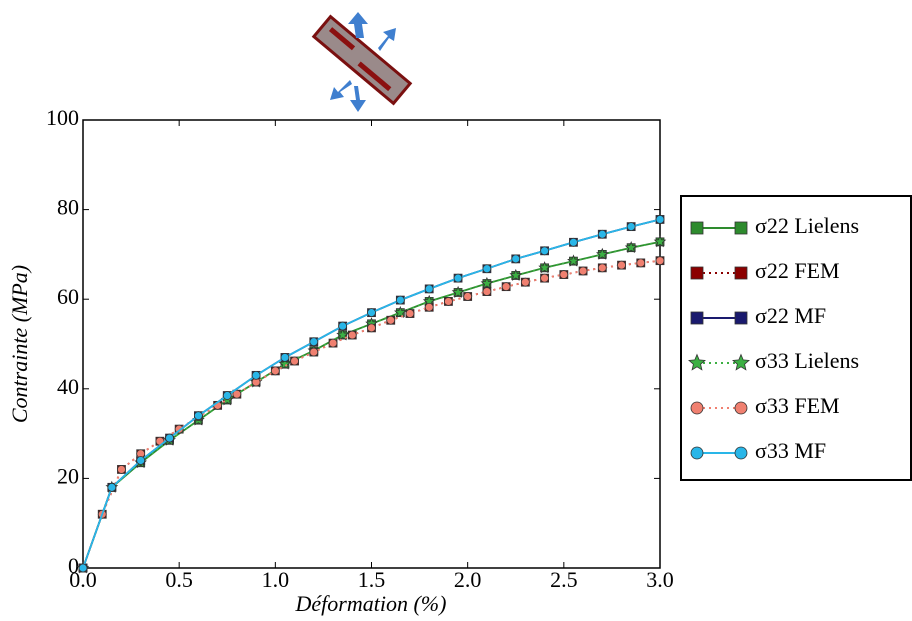 The height and width of the screenshot is (621, 912). Describe the element at coordinates (790, 315) in the screenshot. I see `legend-label: σ22 MF` at that location.